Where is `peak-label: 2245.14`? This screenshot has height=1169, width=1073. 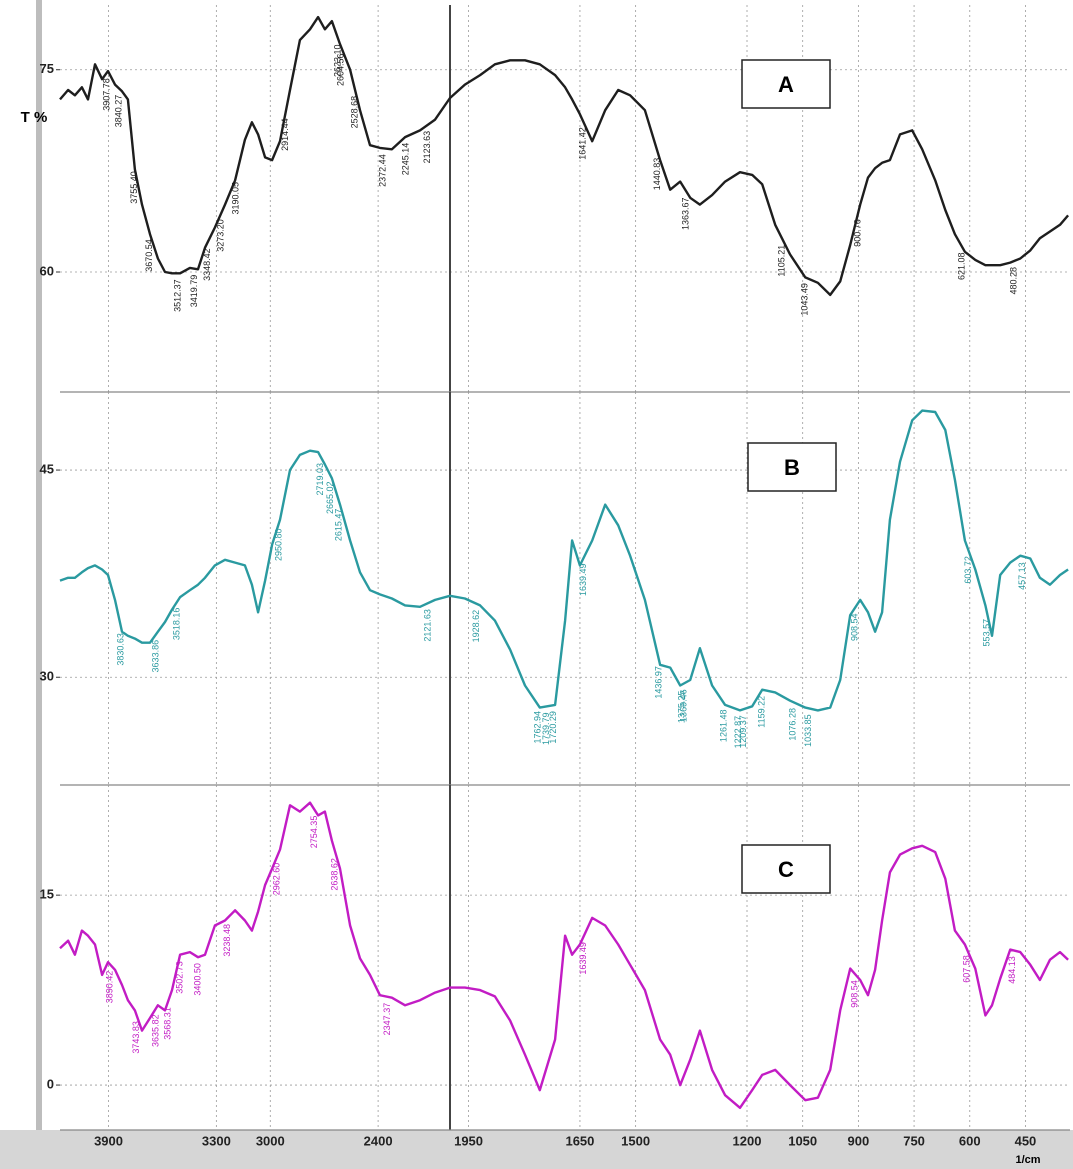 peak-label: 2245.14 is located at coordinates (405, 159).